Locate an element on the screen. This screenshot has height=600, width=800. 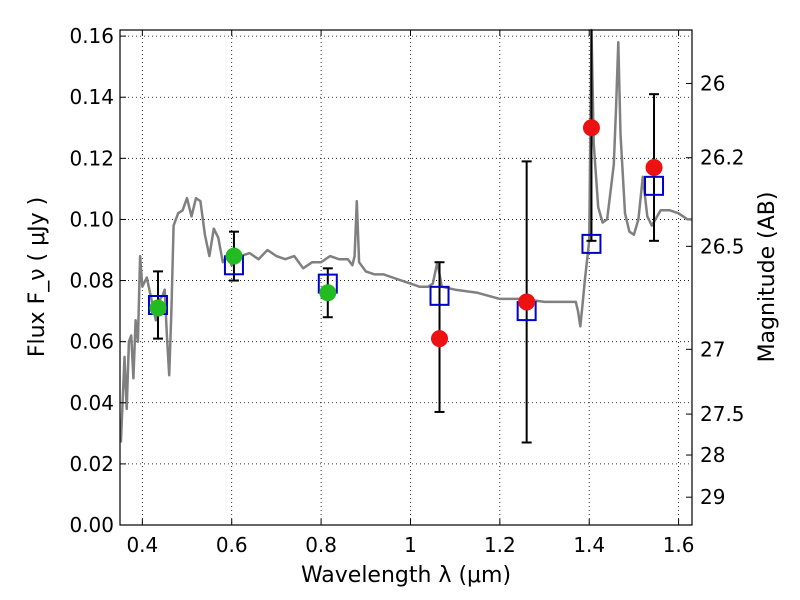
y-tick-label: 0.10 is located at coordinates (91, 219).